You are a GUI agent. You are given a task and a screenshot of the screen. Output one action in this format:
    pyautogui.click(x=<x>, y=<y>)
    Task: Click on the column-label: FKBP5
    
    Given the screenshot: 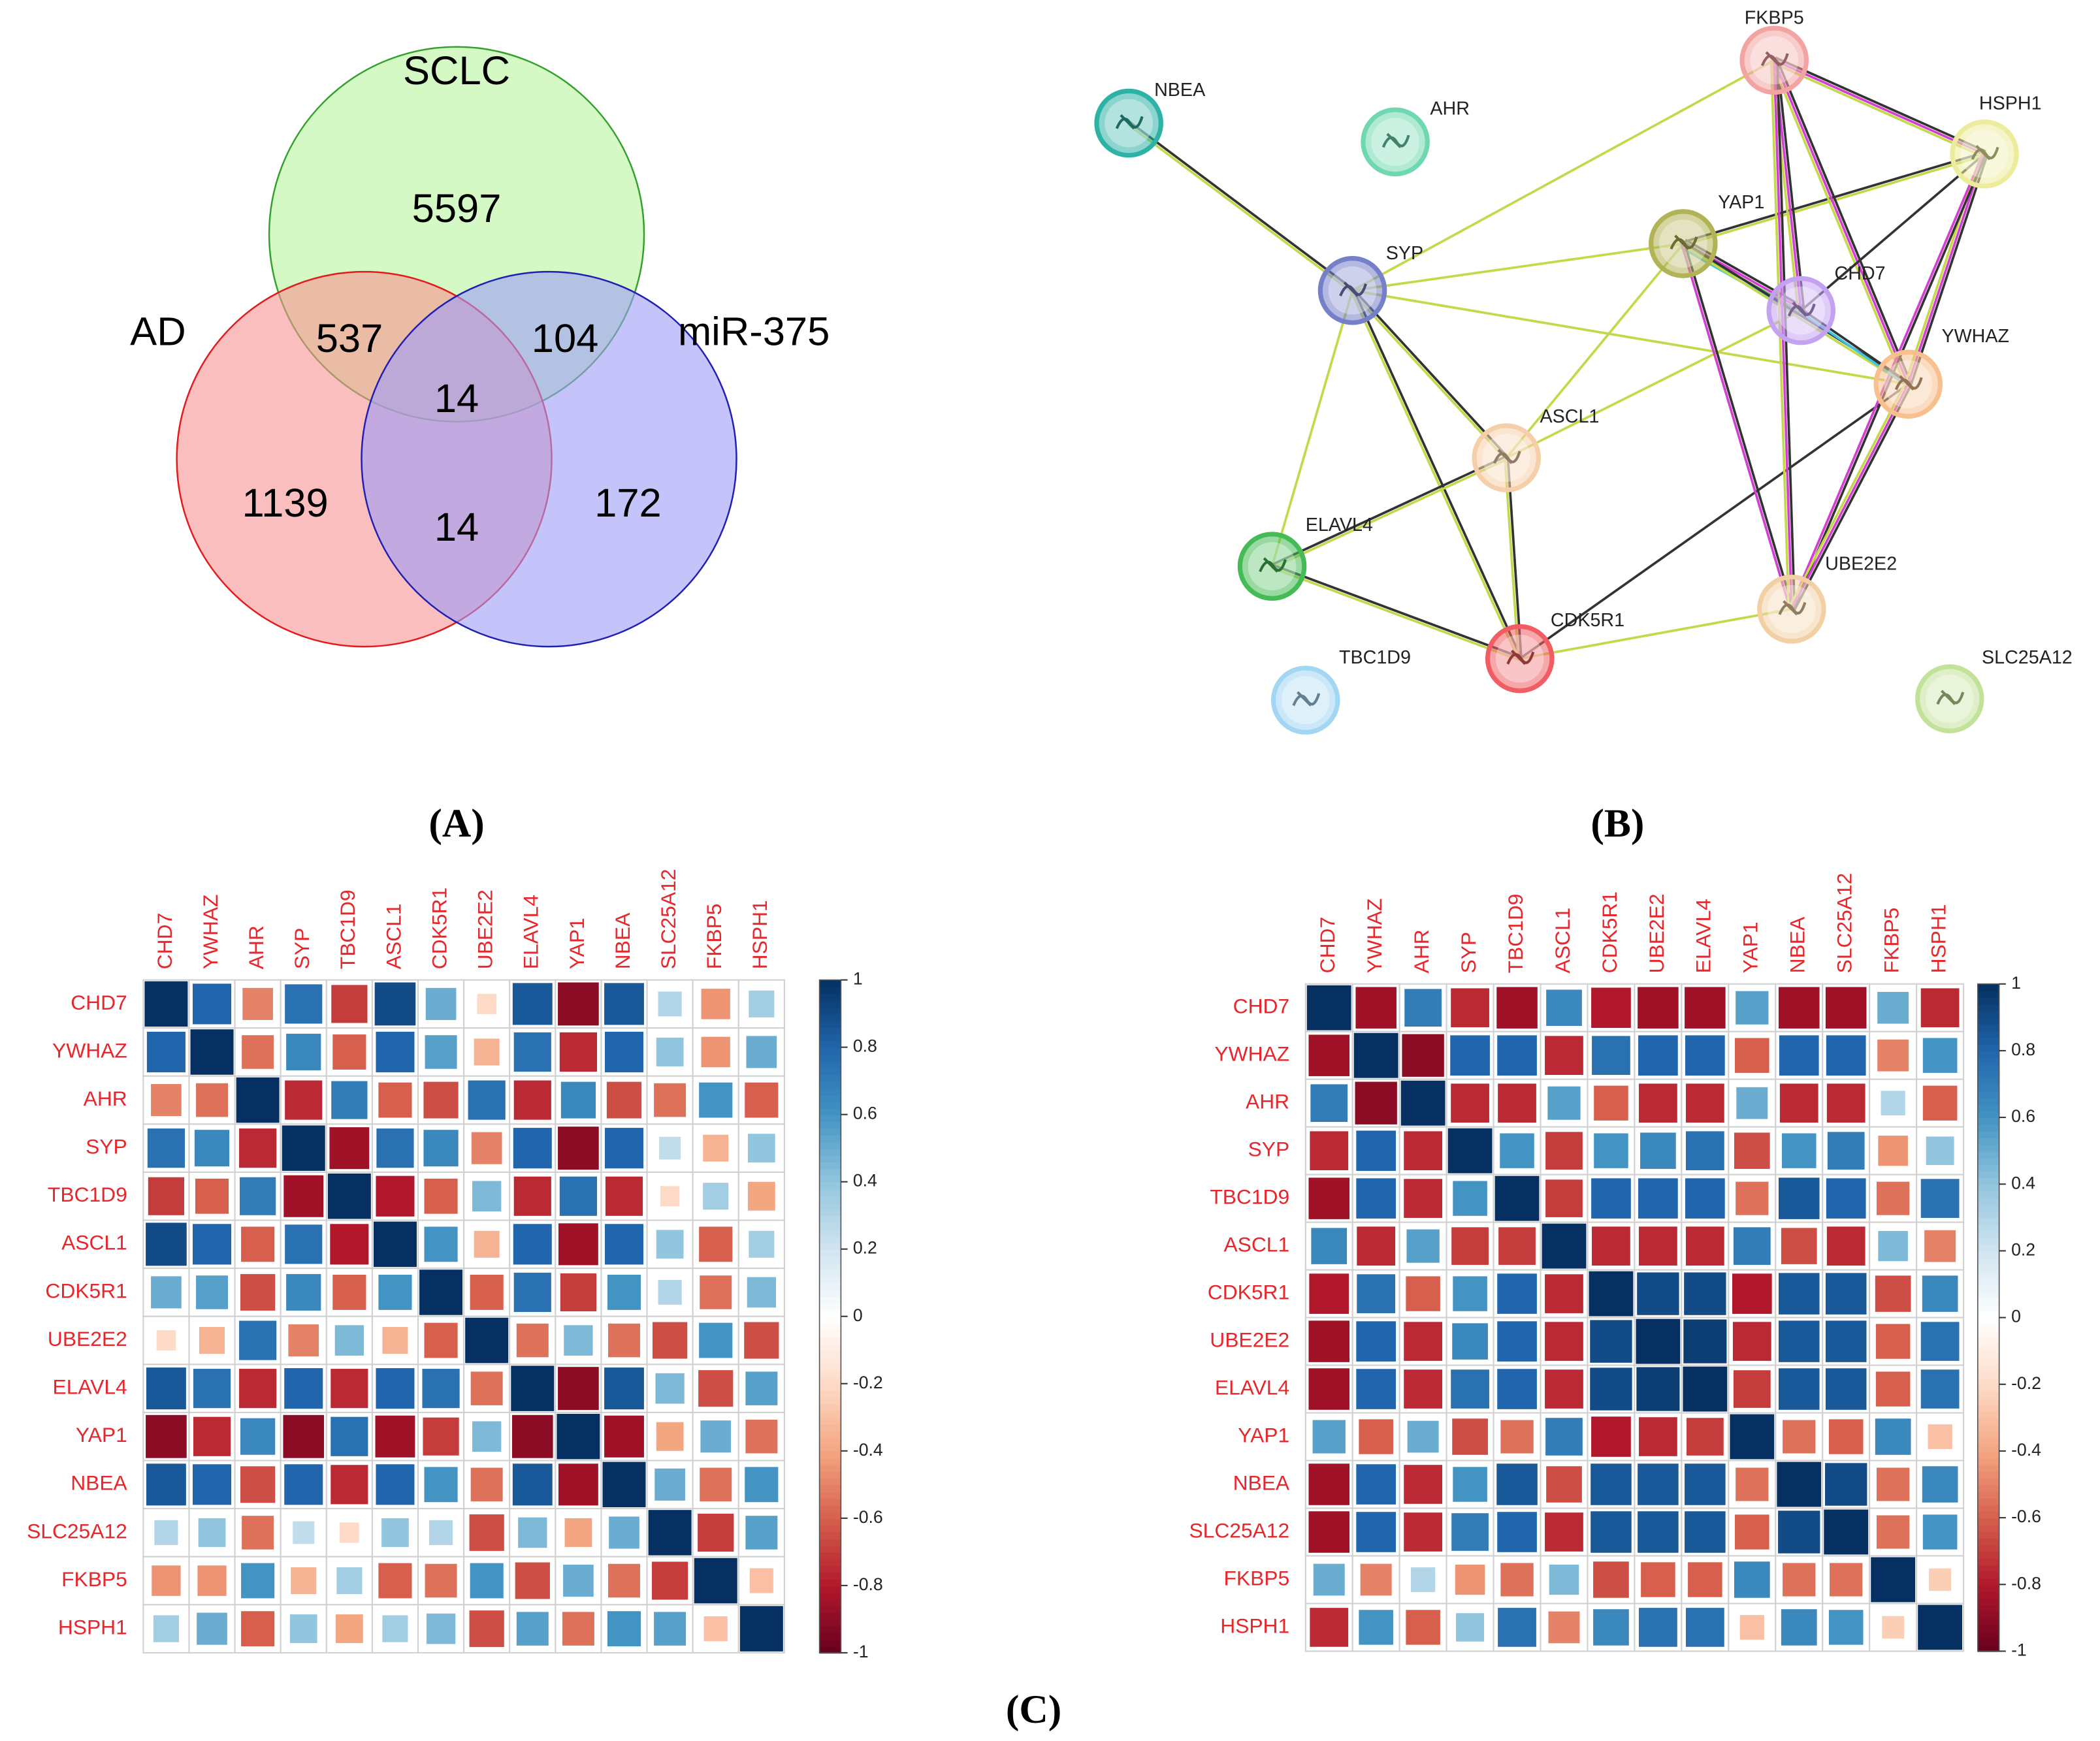 What is the action you would take?
    pyautogui.click(x=714, y=937)
    